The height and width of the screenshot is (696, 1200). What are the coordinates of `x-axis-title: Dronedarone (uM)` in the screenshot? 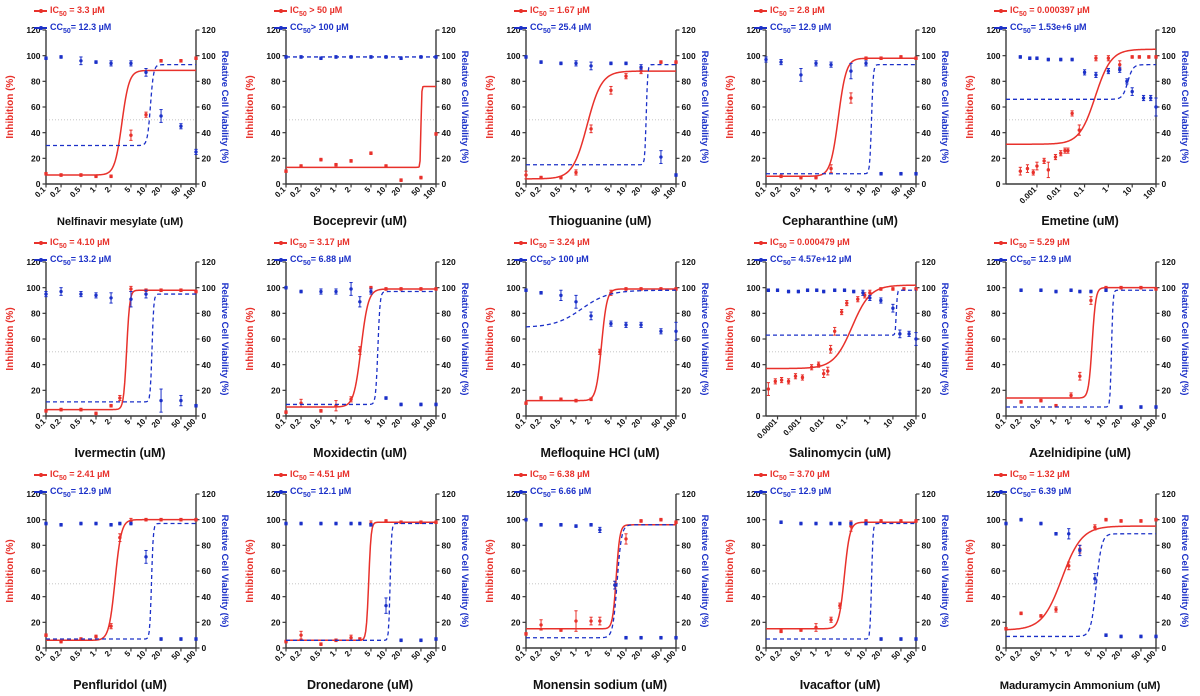 It's located at (360, 685).